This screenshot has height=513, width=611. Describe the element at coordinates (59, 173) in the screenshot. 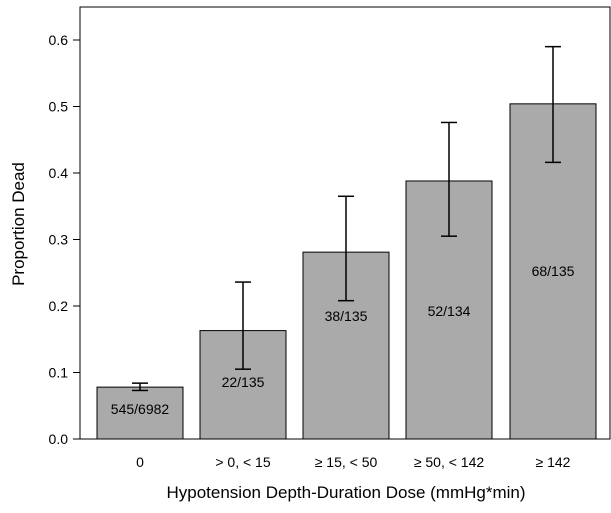

I see `y-tick-label: 0.4` at that location.